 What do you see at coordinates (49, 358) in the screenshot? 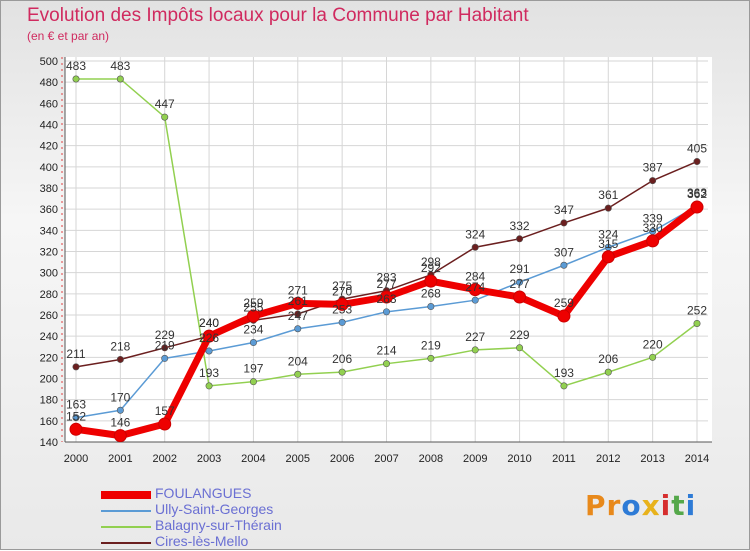
I see `y-tick-label: 220` at bounding box center [49, 358].